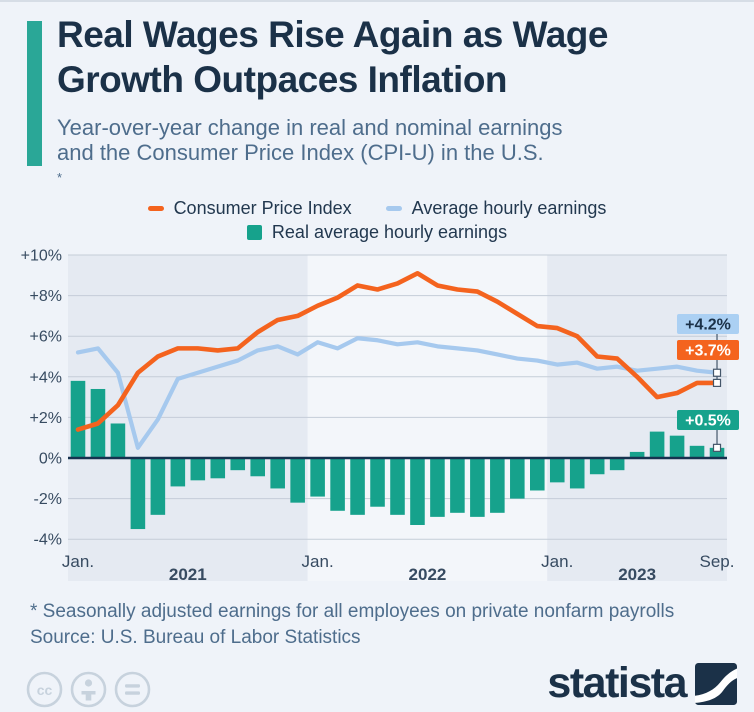  What do you see at coordinates (393, 208) in the screenshot?
I see `ahe-line-marker-icon` at bounding box center [393, 208].